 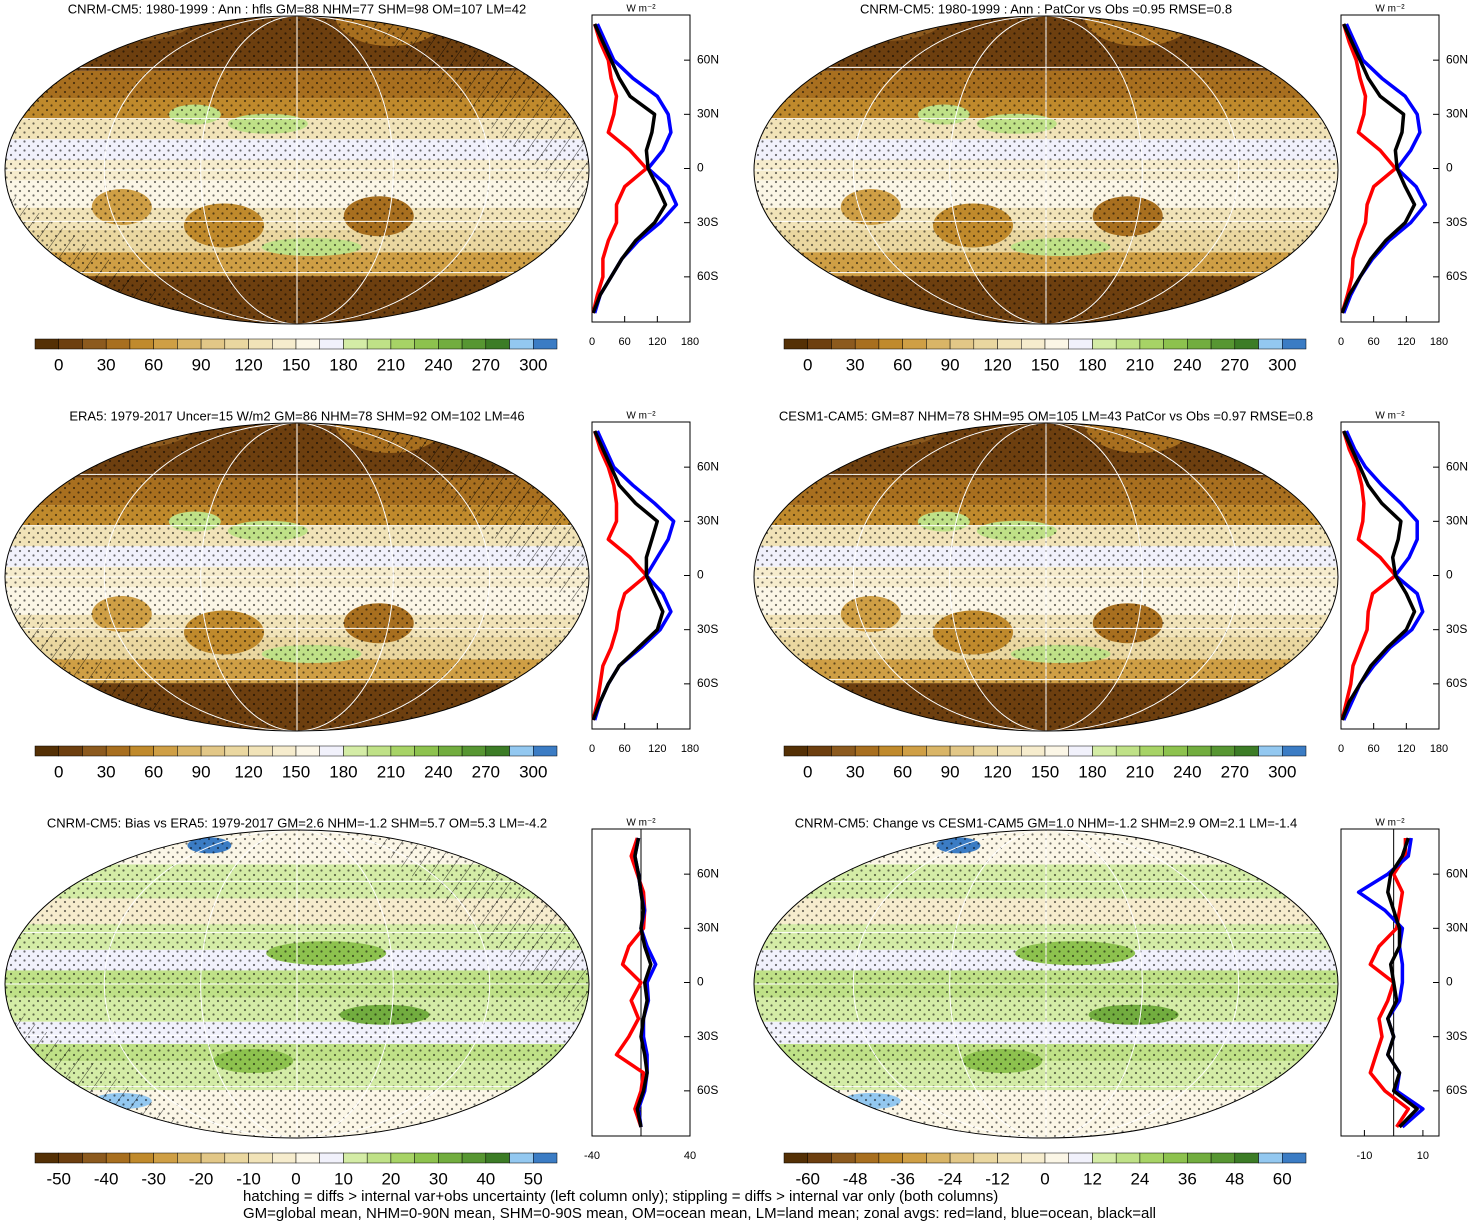 I want to click on colorbar-label: 180, so click(x=1092, y=771).